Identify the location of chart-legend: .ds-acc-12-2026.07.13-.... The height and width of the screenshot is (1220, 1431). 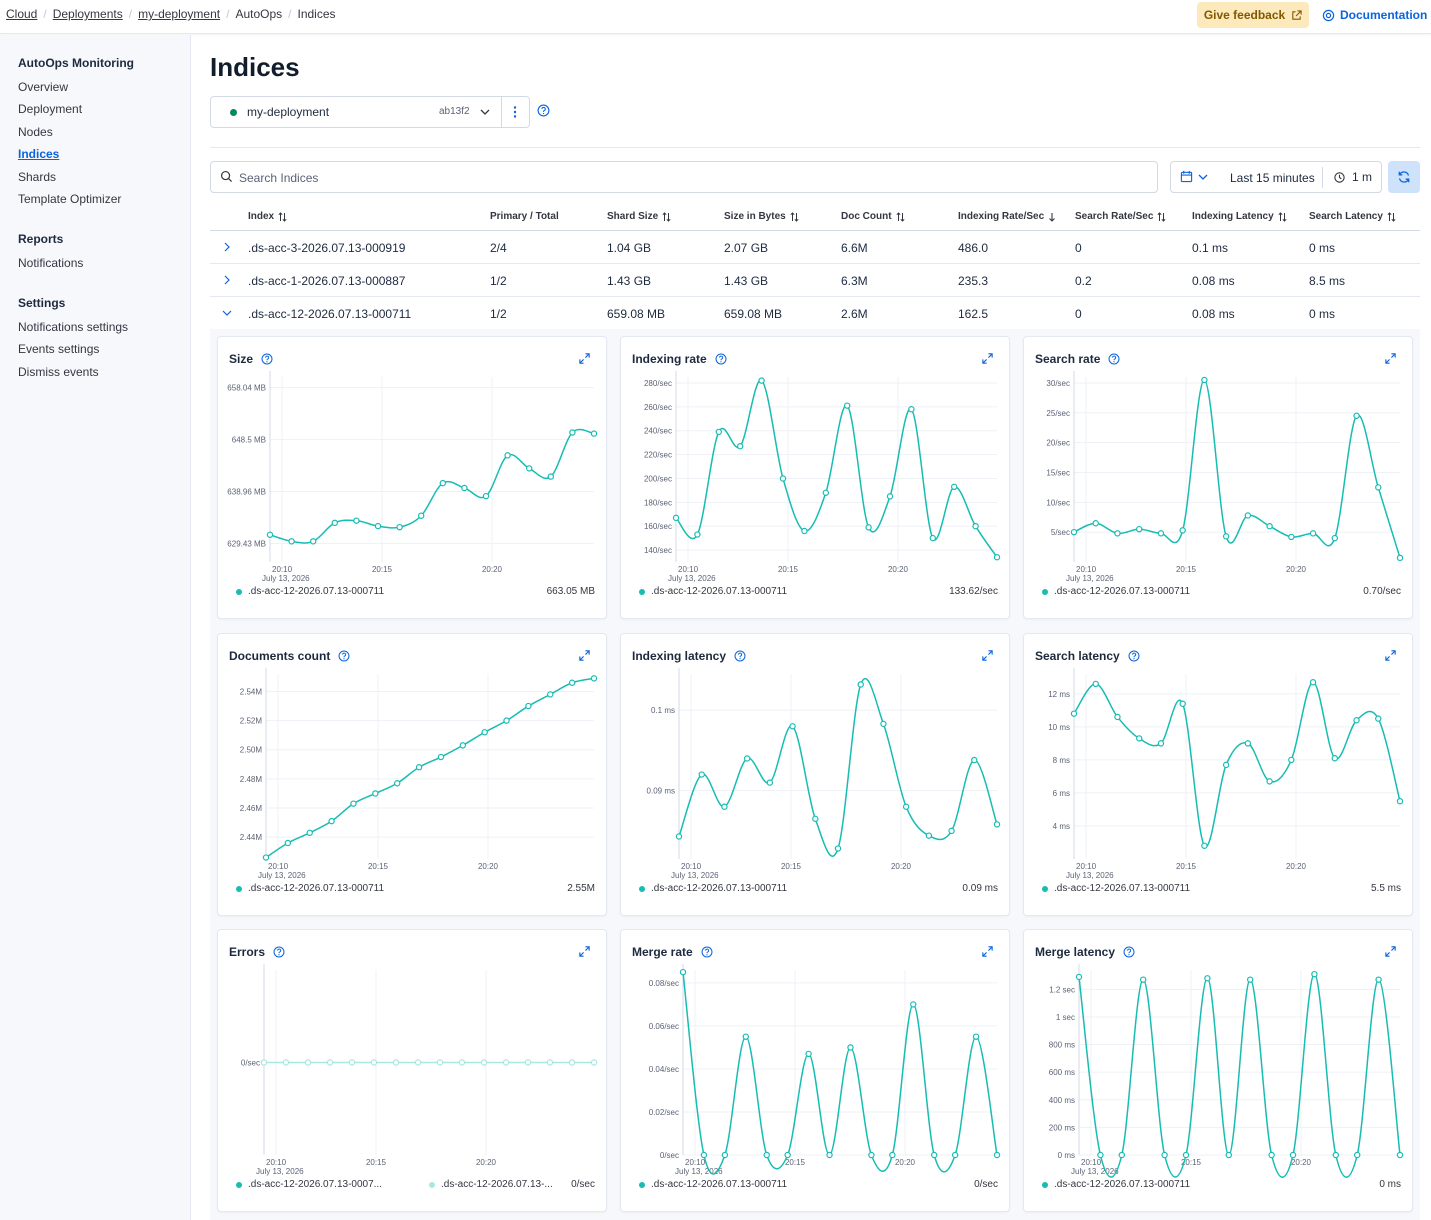
(491, 1184).